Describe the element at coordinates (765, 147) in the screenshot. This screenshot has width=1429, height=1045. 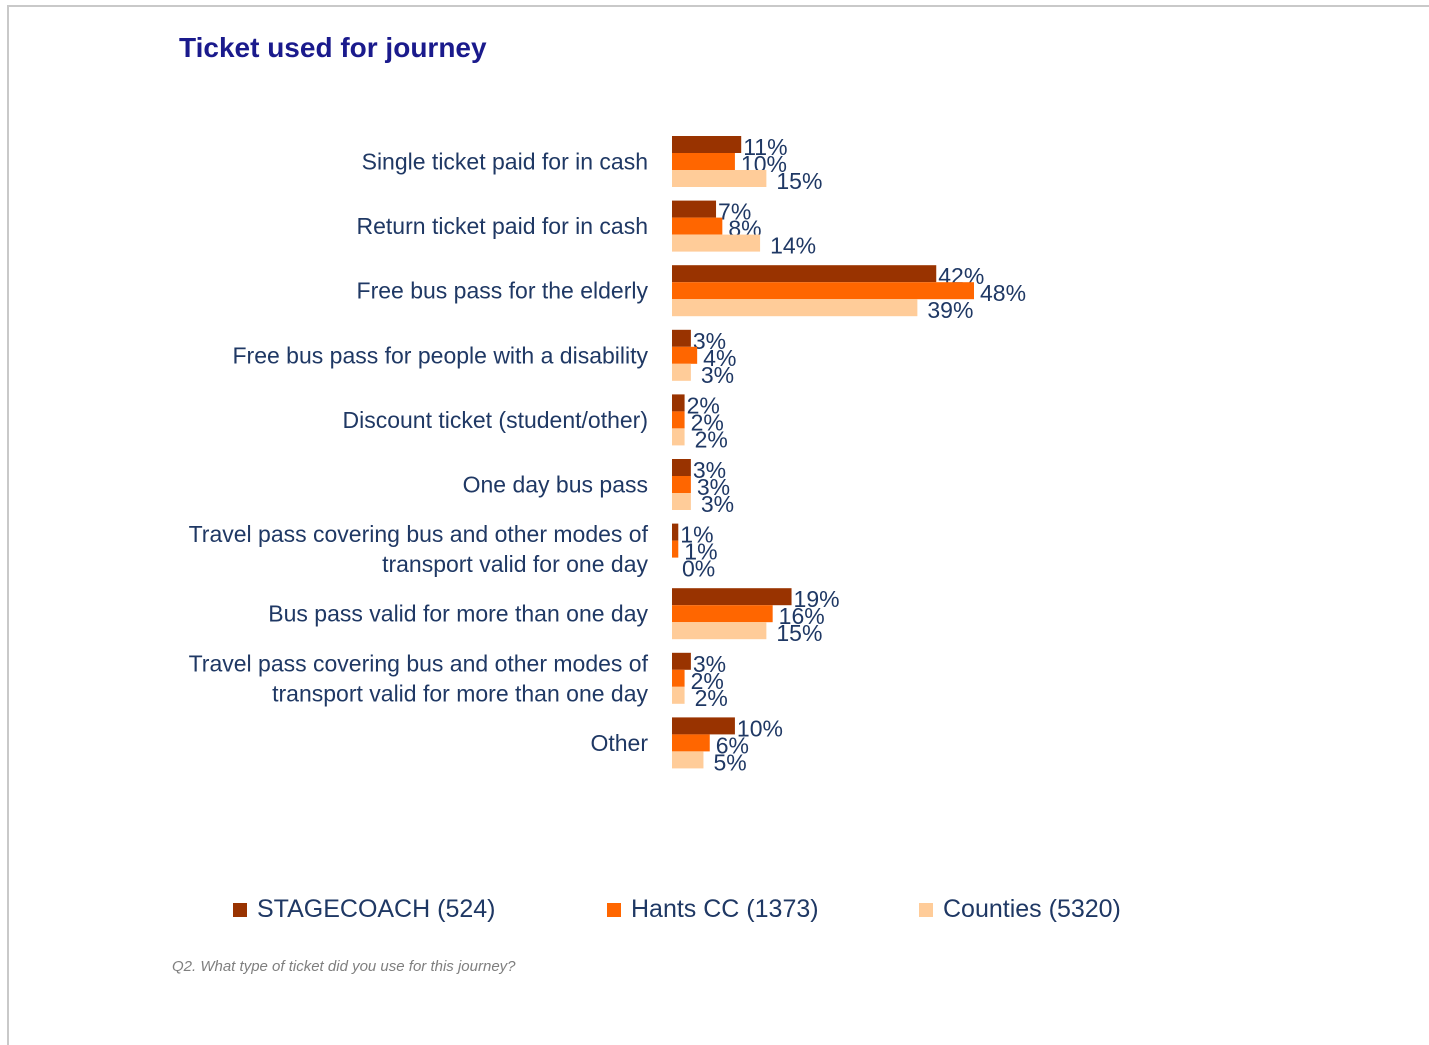
I see `data-label: 11%` at that location.